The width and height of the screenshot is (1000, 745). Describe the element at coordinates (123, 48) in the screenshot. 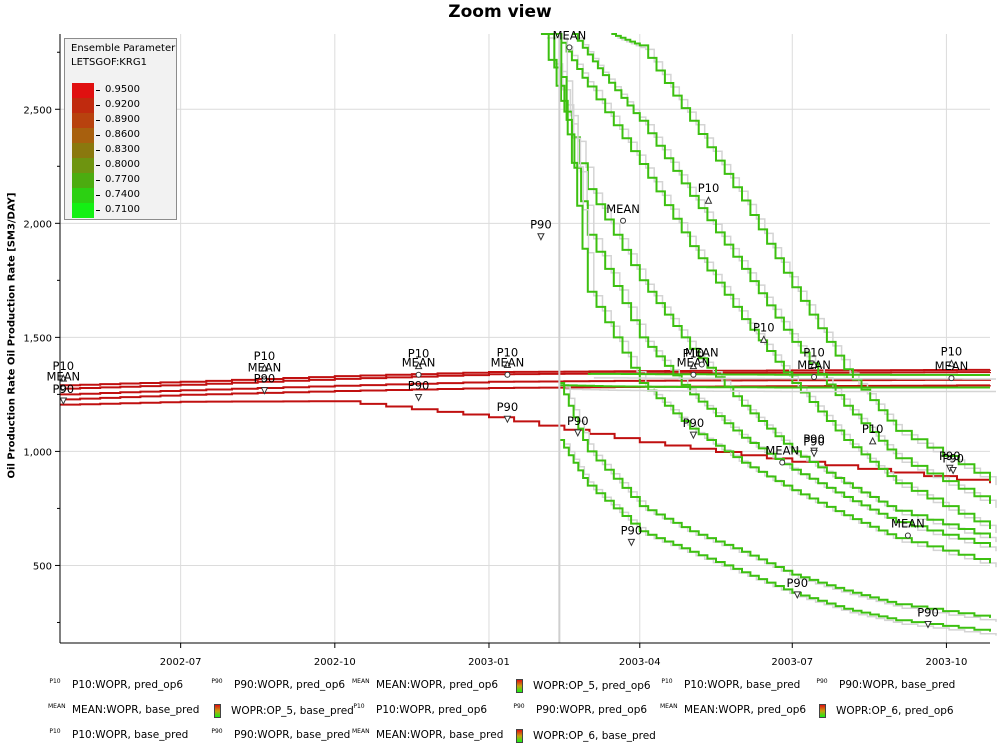

I see `colorbar-title: Ensemble Parameter` at that location.